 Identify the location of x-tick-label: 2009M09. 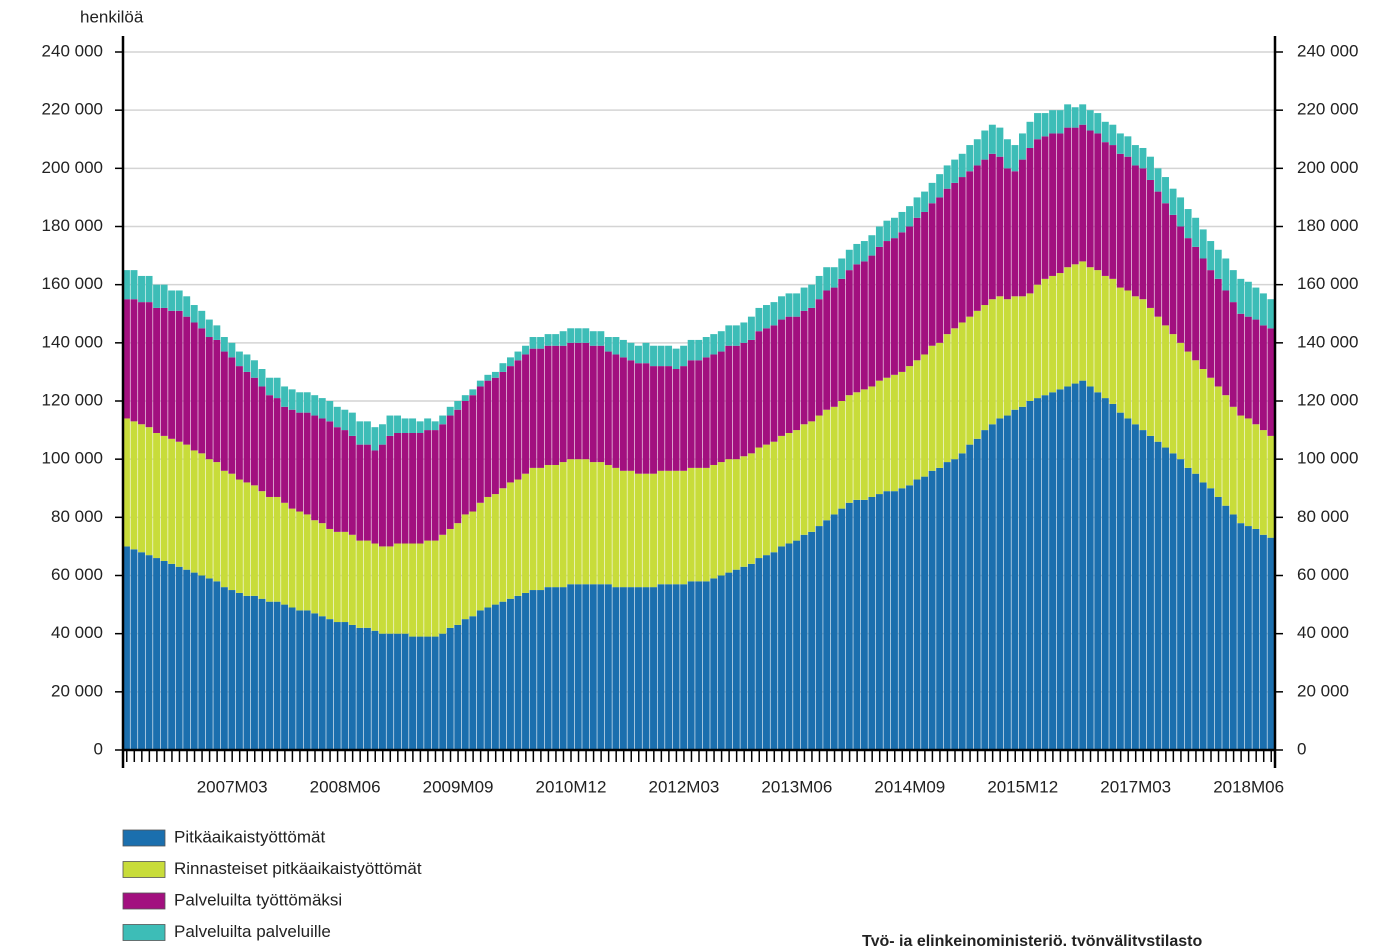
(458, 786).